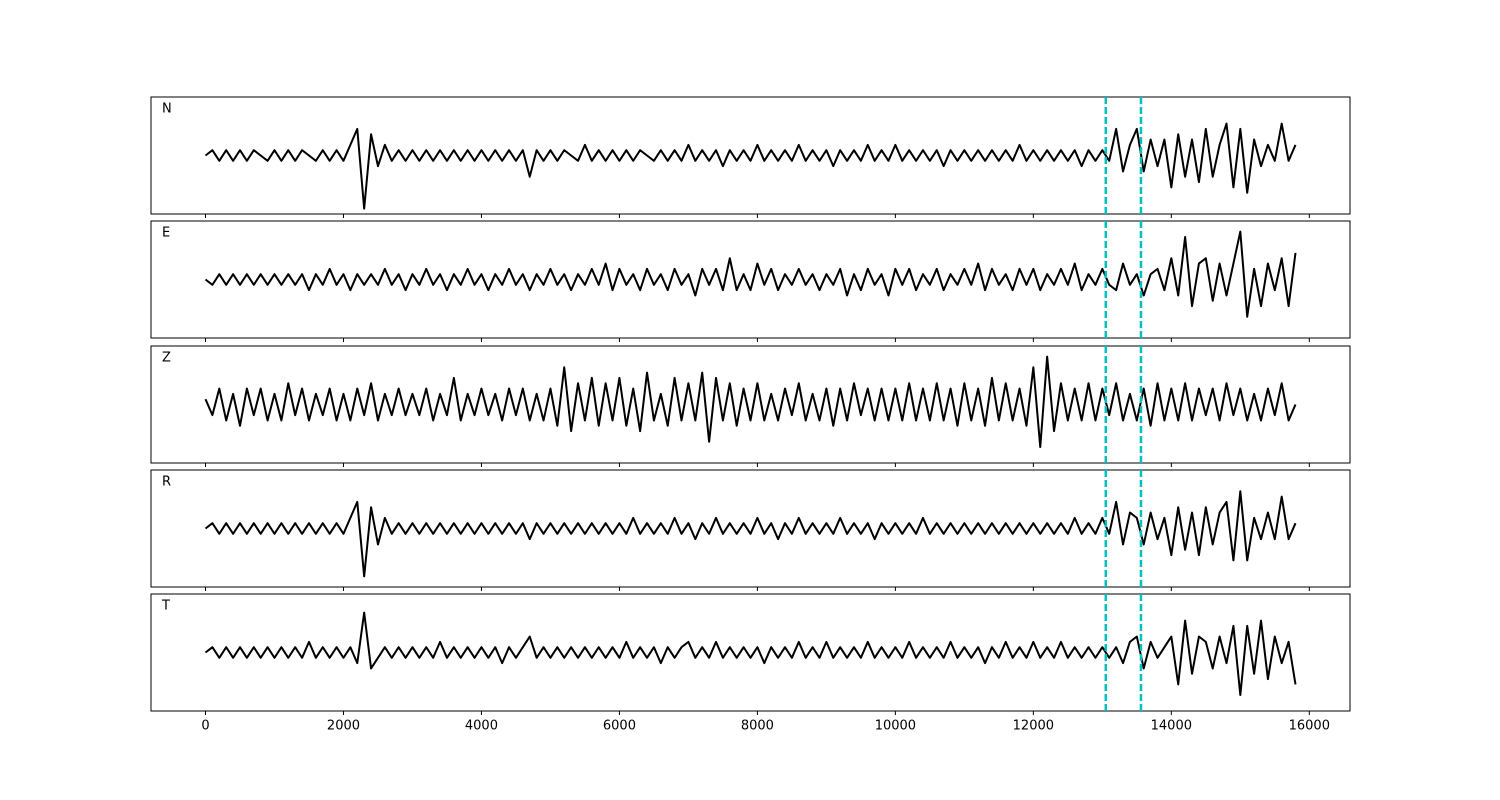 The height and width of the screenshot is (800, 1500). Describe the element at coordinates (166, 233) in the screenshot. I see `panel-label: E` at that location.